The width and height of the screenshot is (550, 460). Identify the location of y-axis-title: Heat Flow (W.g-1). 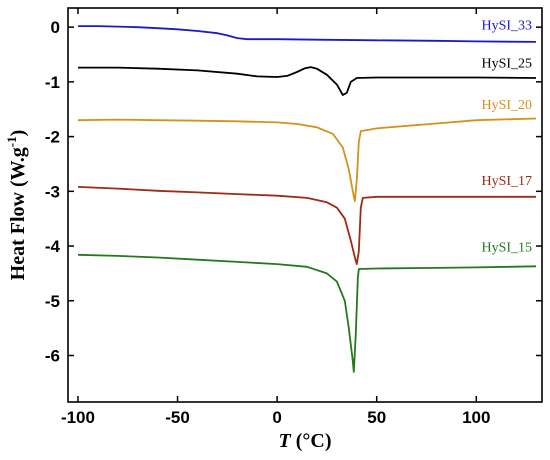
(16, 205).